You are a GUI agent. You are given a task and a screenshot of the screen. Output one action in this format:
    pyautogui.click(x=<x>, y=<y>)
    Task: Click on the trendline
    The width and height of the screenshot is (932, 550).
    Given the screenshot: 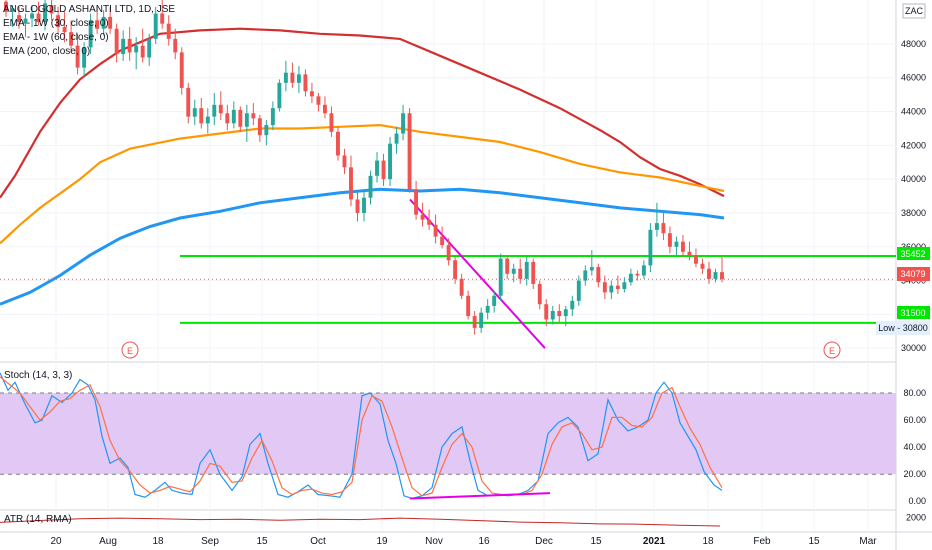 What is the action you would take?
    pyautogui.click(x=477, y=273)
    